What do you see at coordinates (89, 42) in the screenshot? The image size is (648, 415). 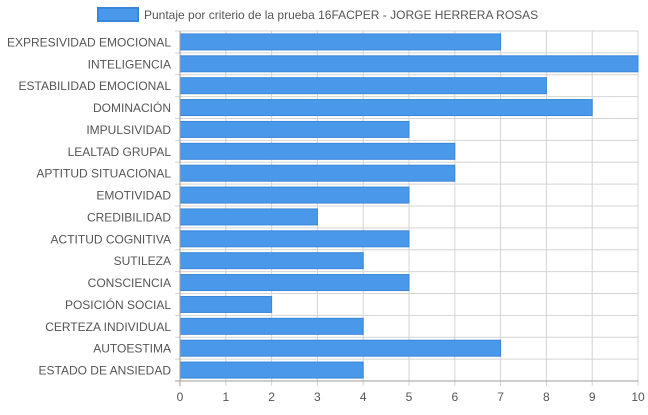 I see `category-label: EXPRESIVIDAD EMOCIONAL` at bounding box center [89, 42].